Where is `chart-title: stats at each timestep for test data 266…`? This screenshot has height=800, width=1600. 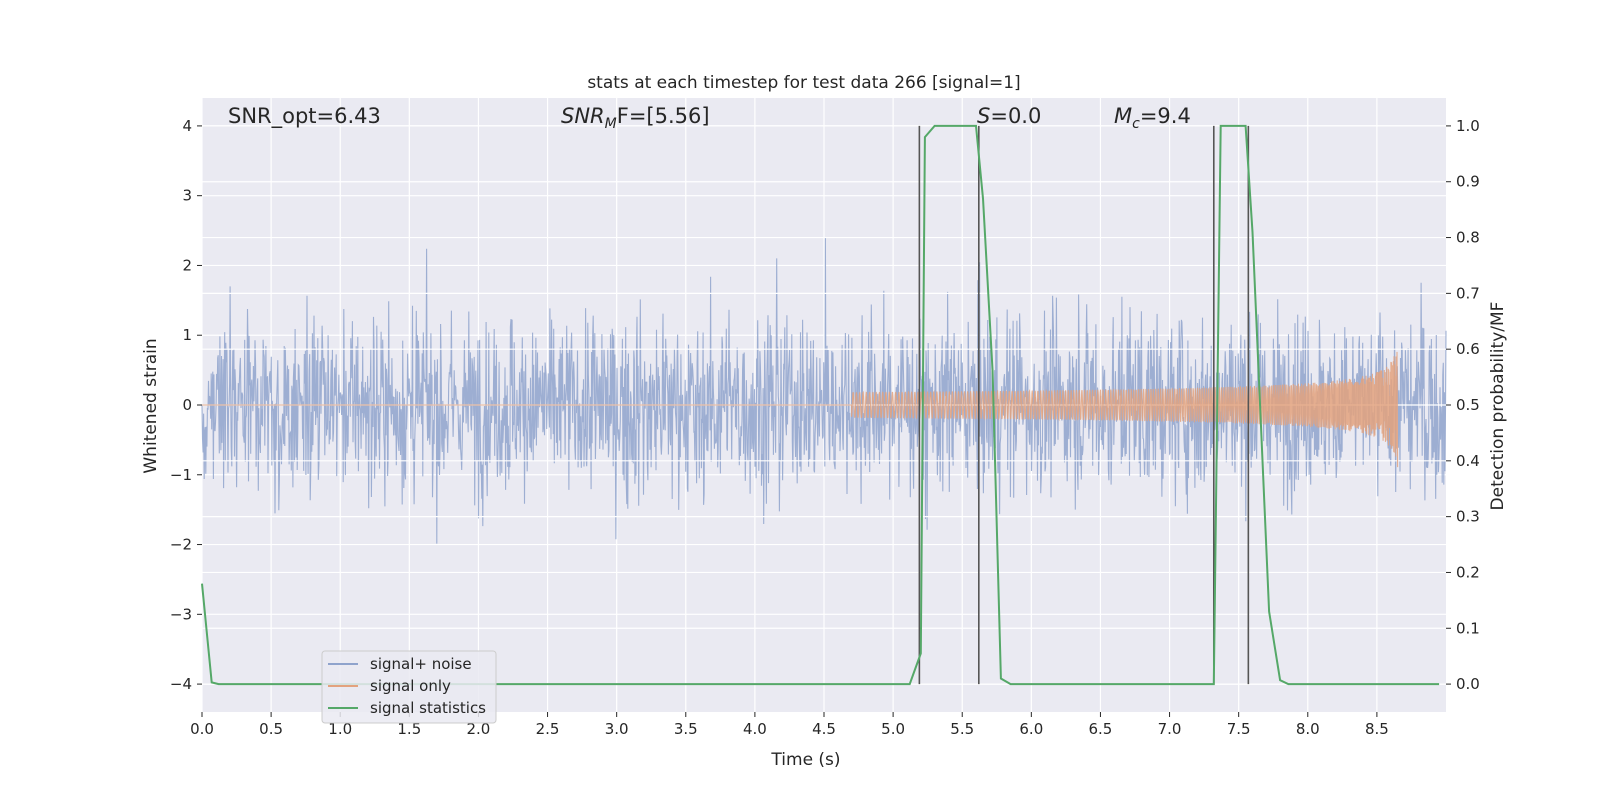
chart-title: stats at each timestep for test data 266… is located at coordinates (803, 83).